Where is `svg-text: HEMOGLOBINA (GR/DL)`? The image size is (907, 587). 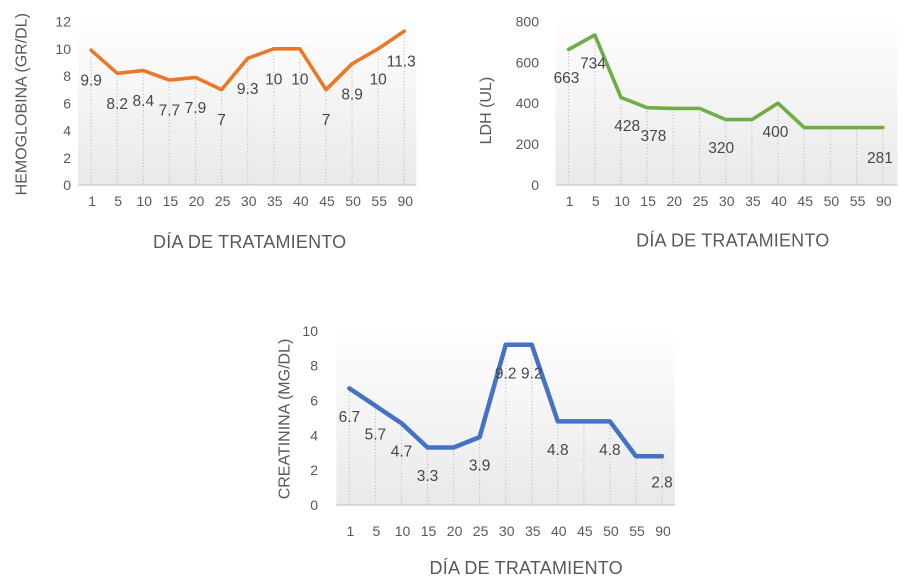 svg-text: HEMOGLOBINA (GR/DL) is located at coordinates (21, 104).